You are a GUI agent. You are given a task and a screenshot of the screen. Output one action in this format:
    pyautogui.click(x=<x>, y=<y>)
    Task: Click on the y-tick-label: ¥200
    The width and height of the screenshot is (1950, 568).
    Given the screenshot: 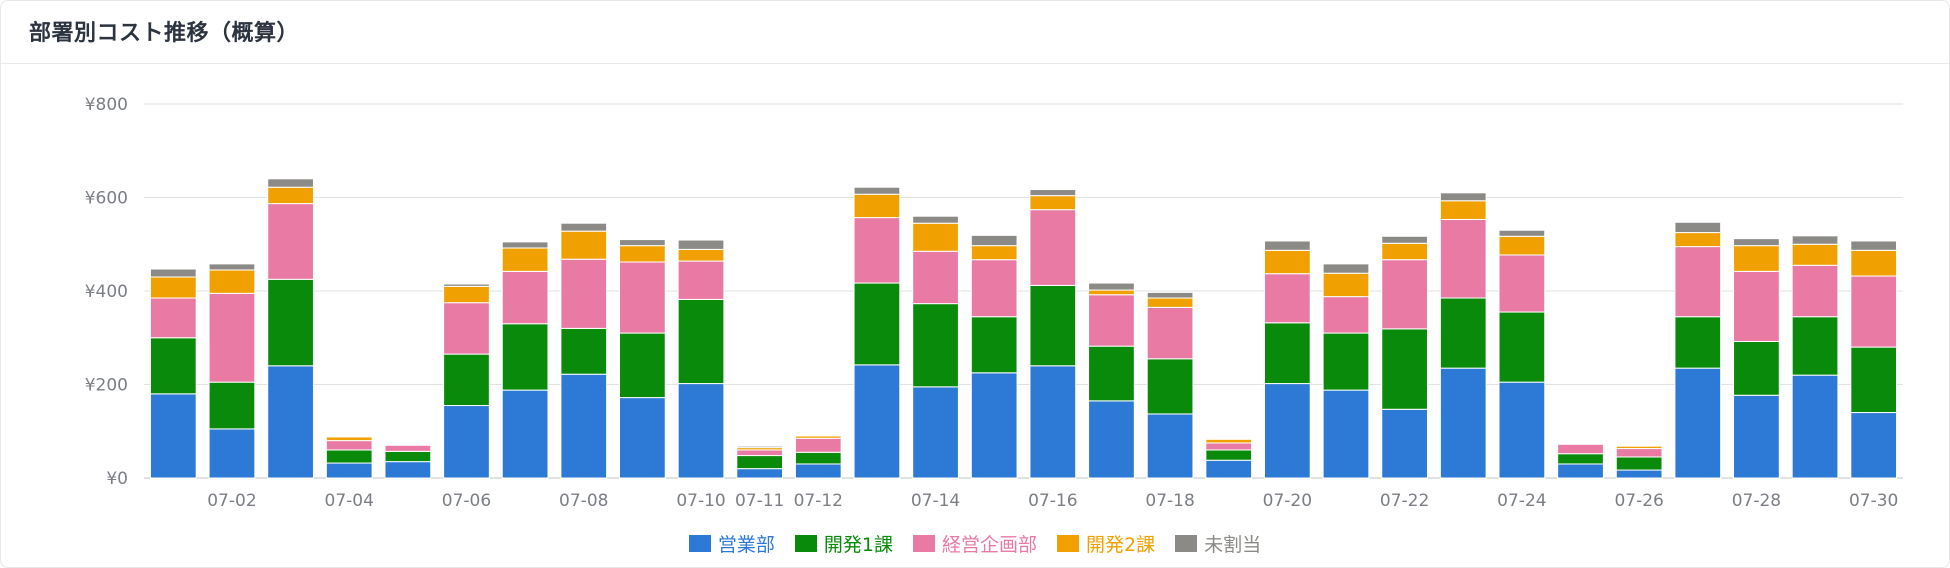 What is the action you would take?
    pyautogui.click(x=106, y=386)
    